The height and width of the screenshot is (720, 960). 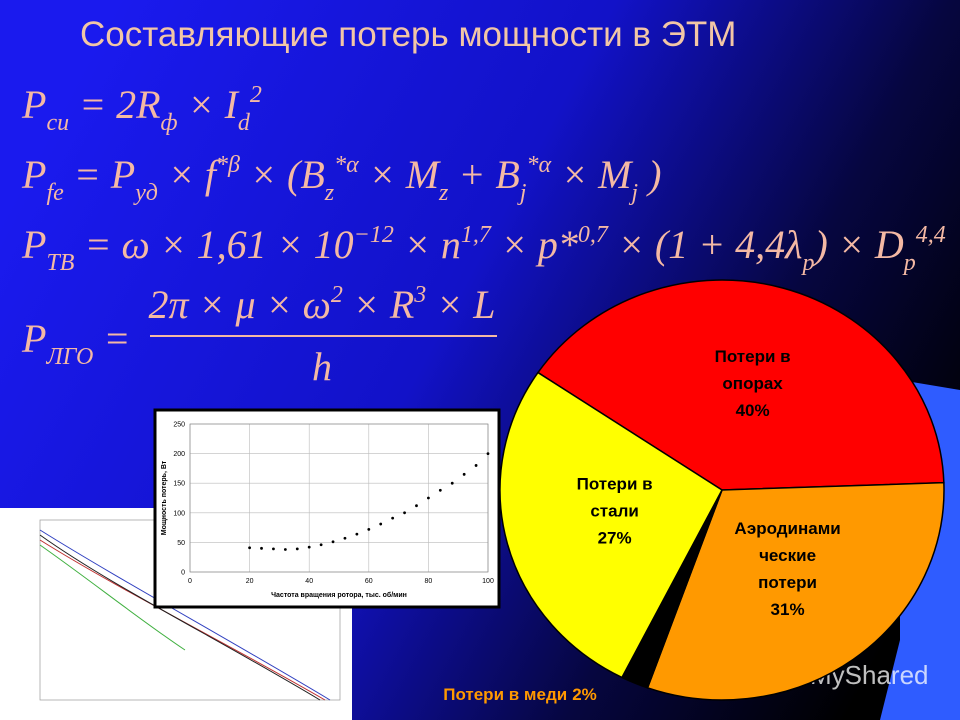 What do you see at coordinates (164, 497) in the screenshot?
I see `y-axis-label: Мощность потерь, Вт` at bounding box center [164, 497].